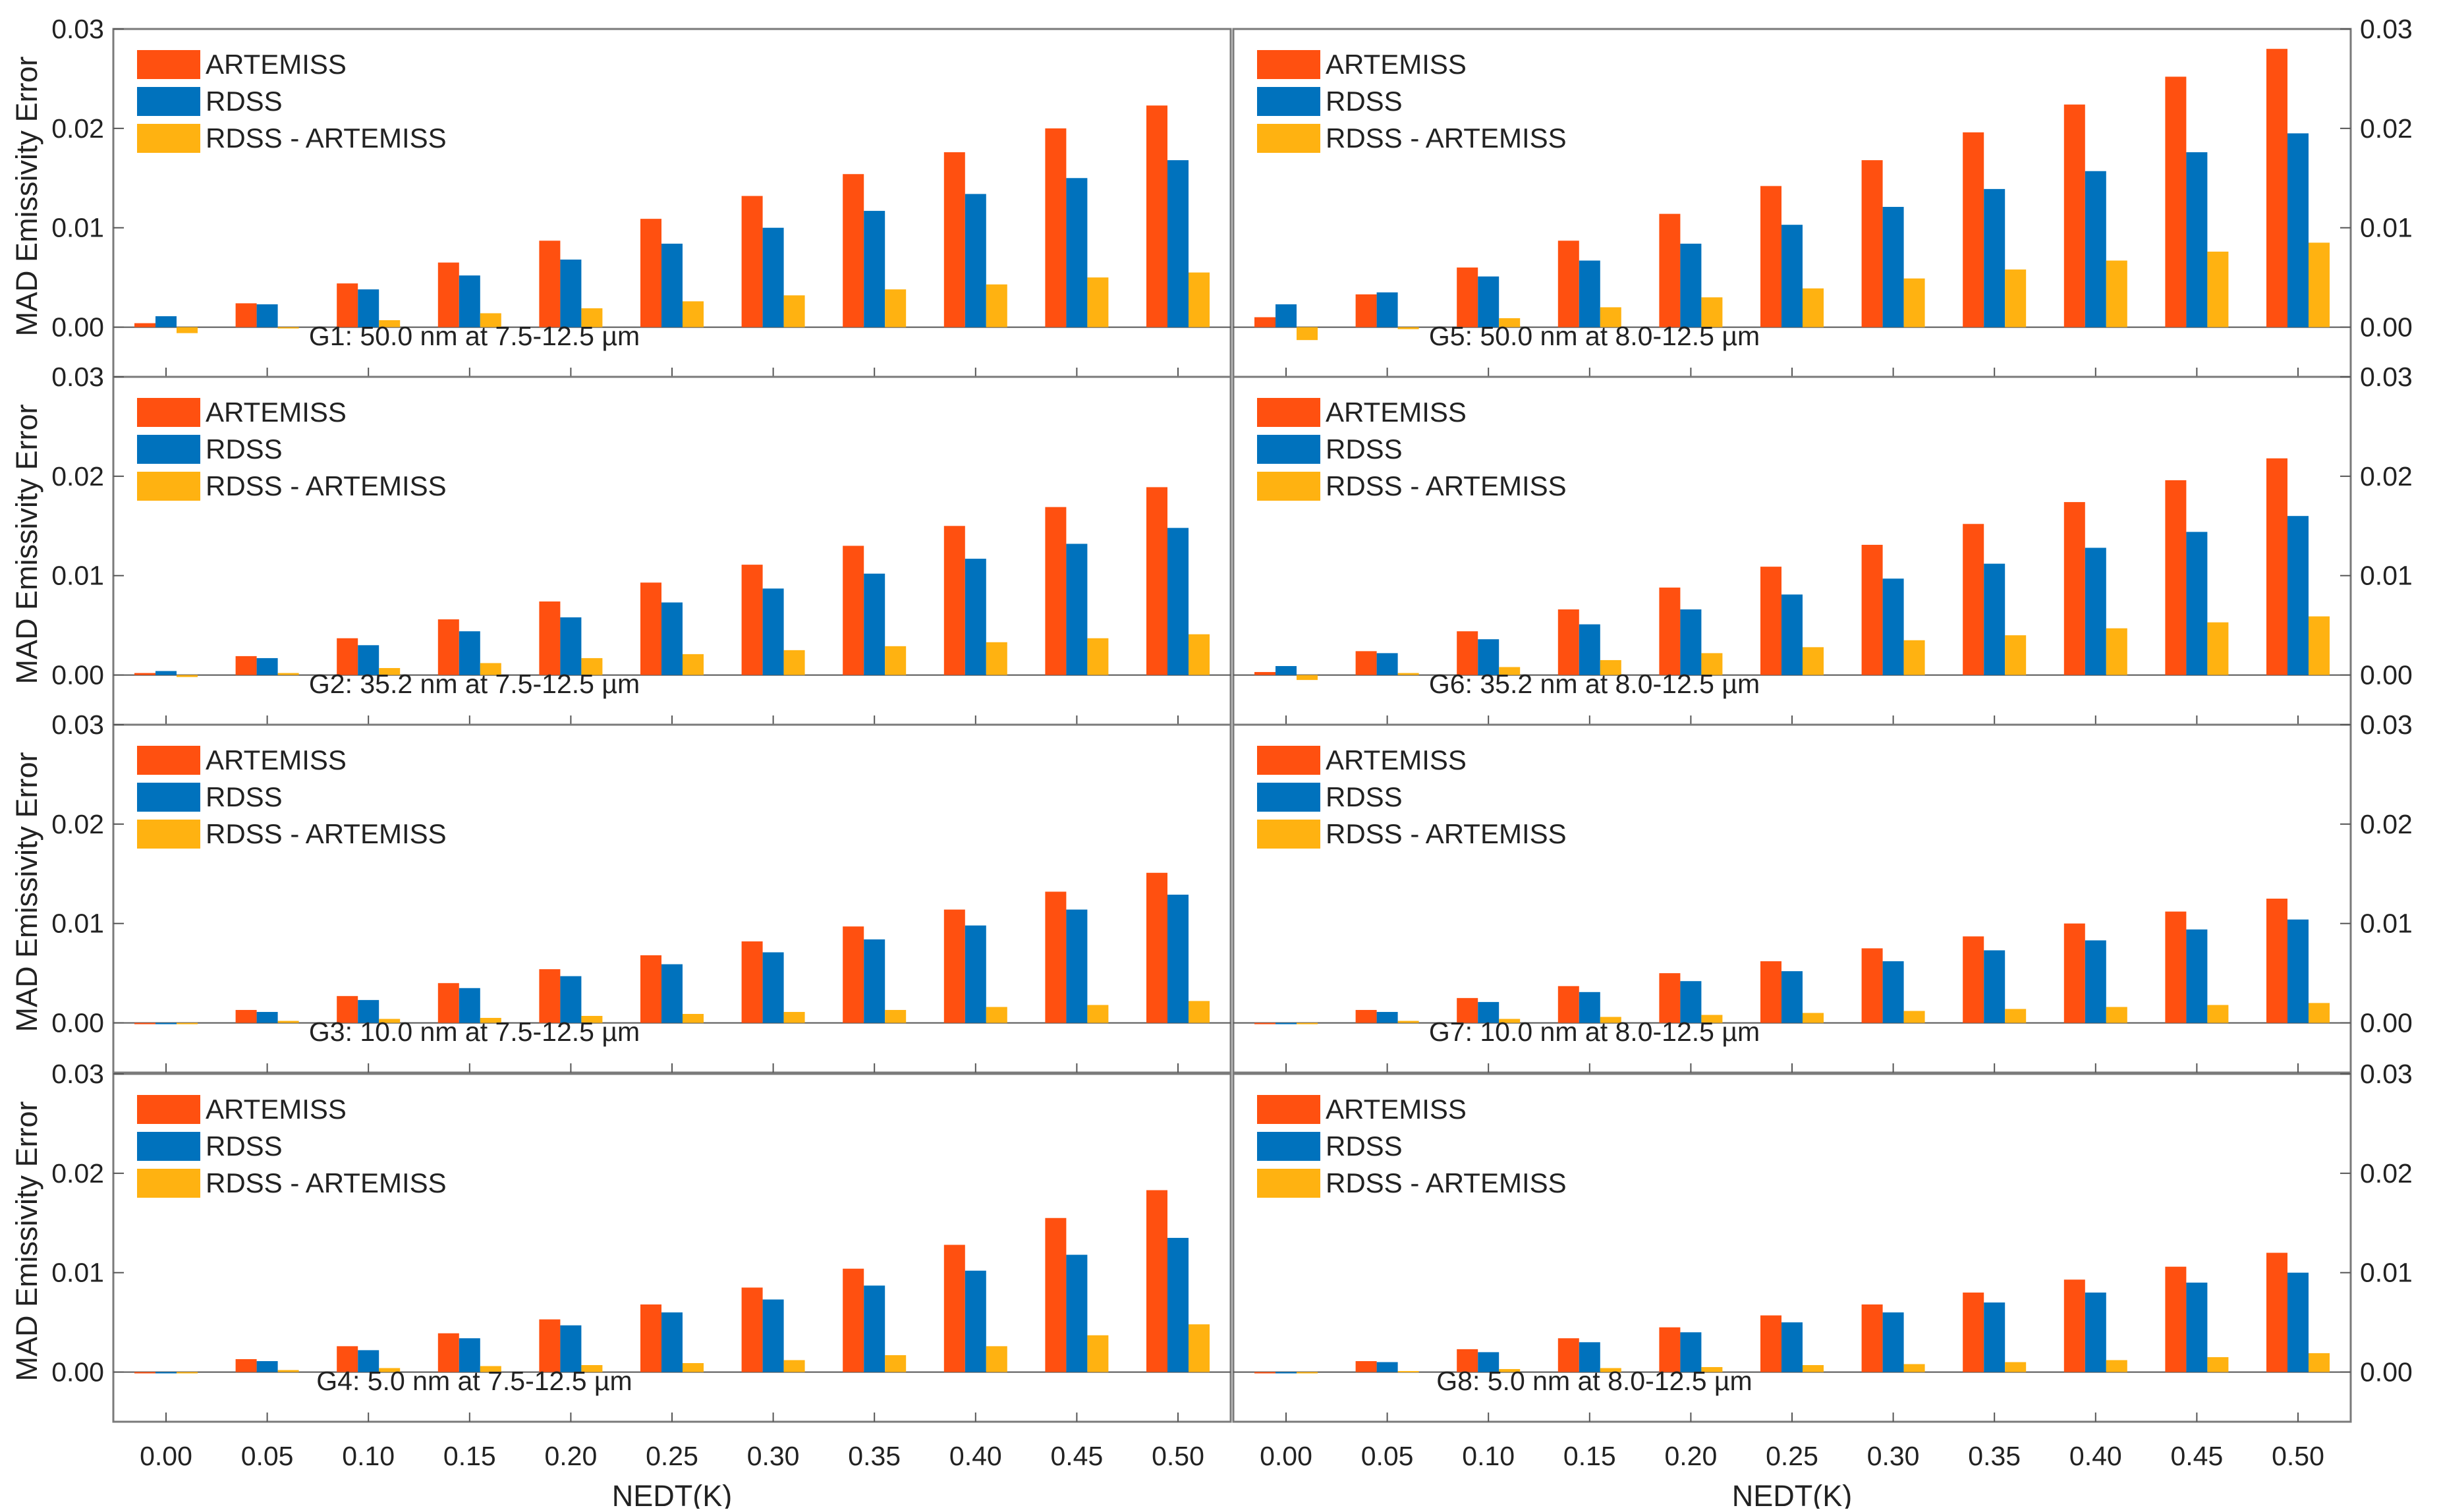 The image size is (2439, 1512). What do you see at coordinates (166, 1456) in the screenshot?
I see `x-tick-label: 0.00` at bounding box center [166, 1456].